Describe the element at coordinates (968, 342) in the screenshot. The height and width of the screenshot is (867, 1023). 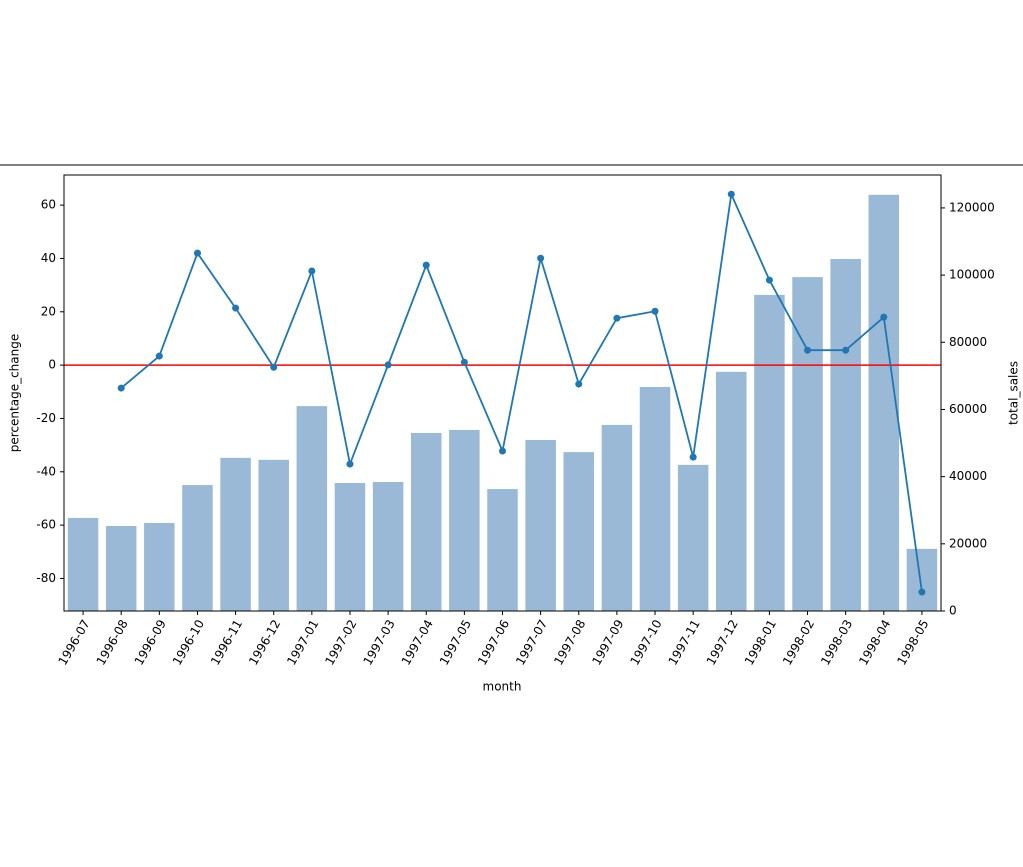
I see `y2-tick-label: 80000` at that location.